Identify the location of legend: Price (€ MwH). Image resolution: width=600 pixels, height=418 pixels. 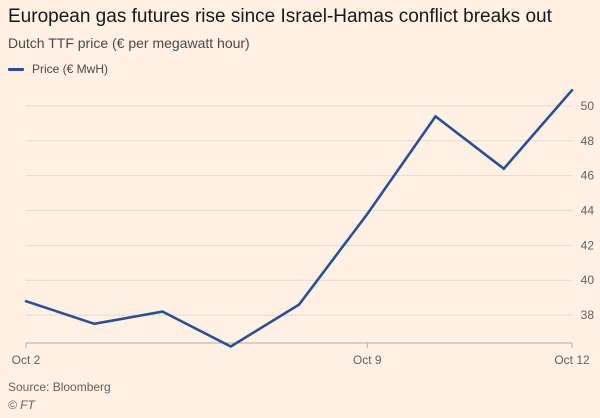
(58, 69).